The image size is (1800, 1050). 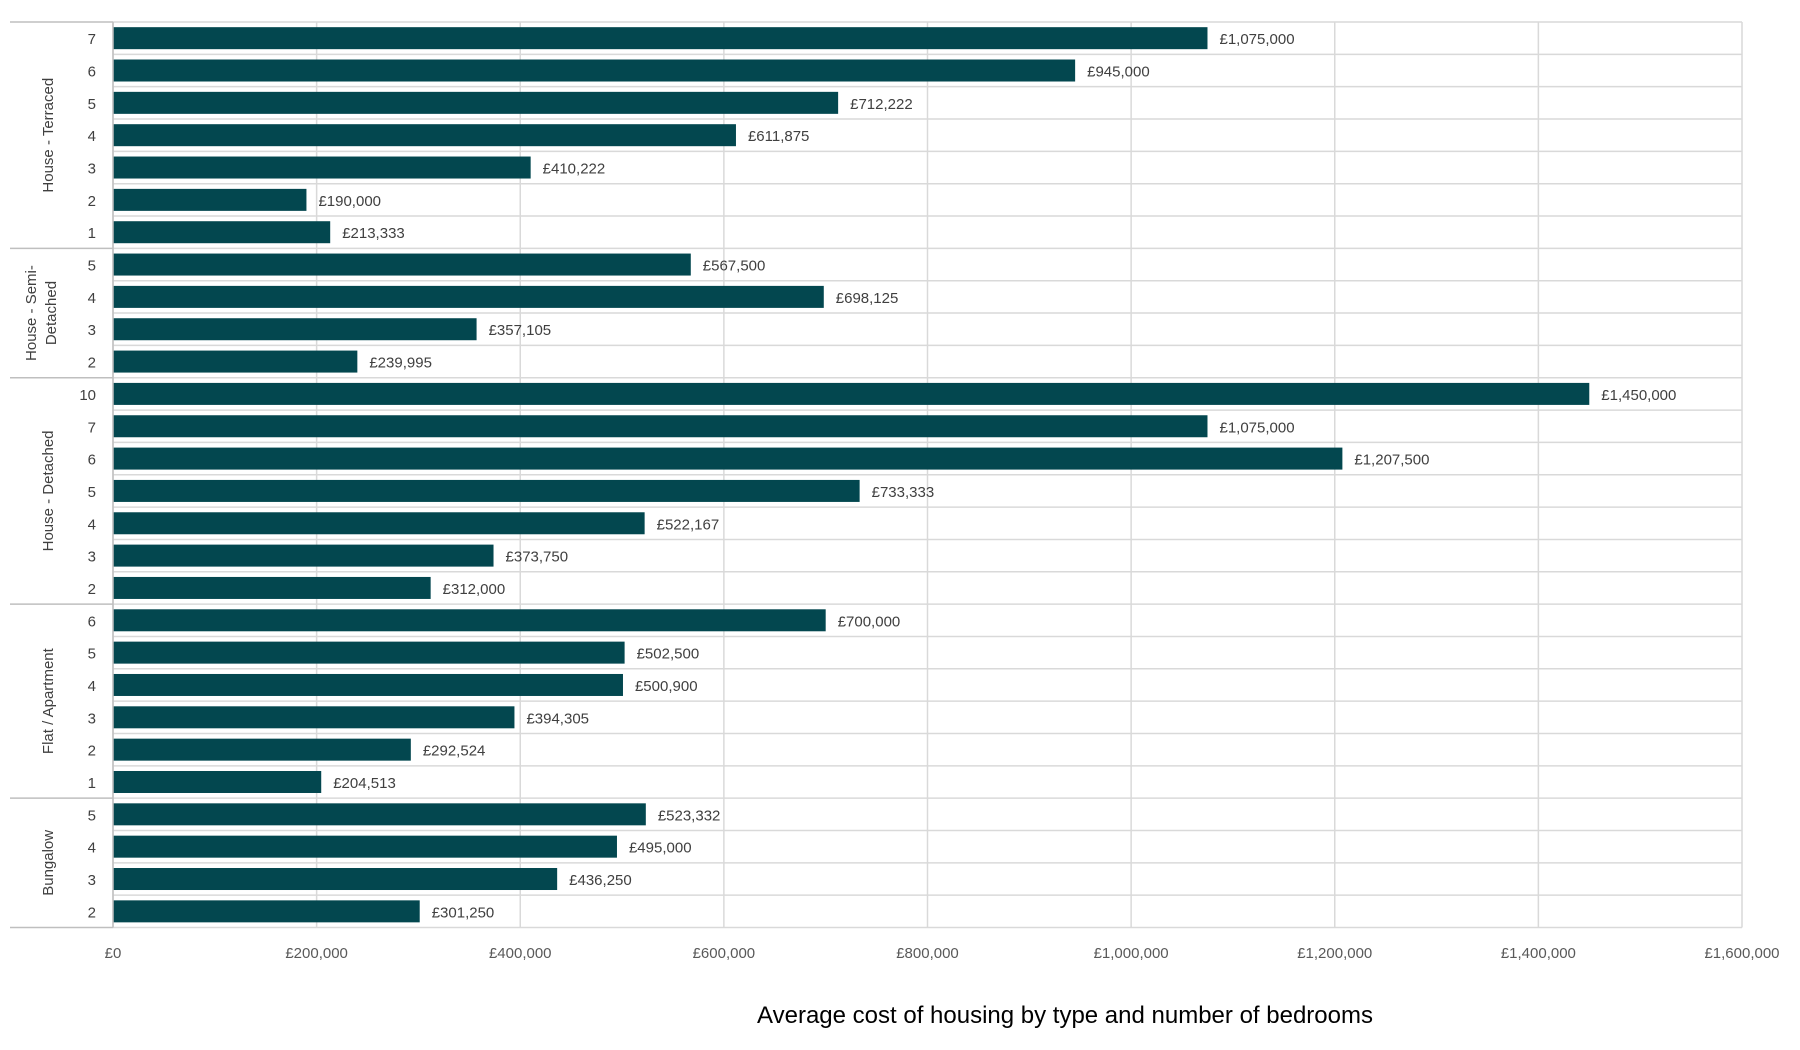 I want to click on data-label: £204,513, so click(x=364, y=783).